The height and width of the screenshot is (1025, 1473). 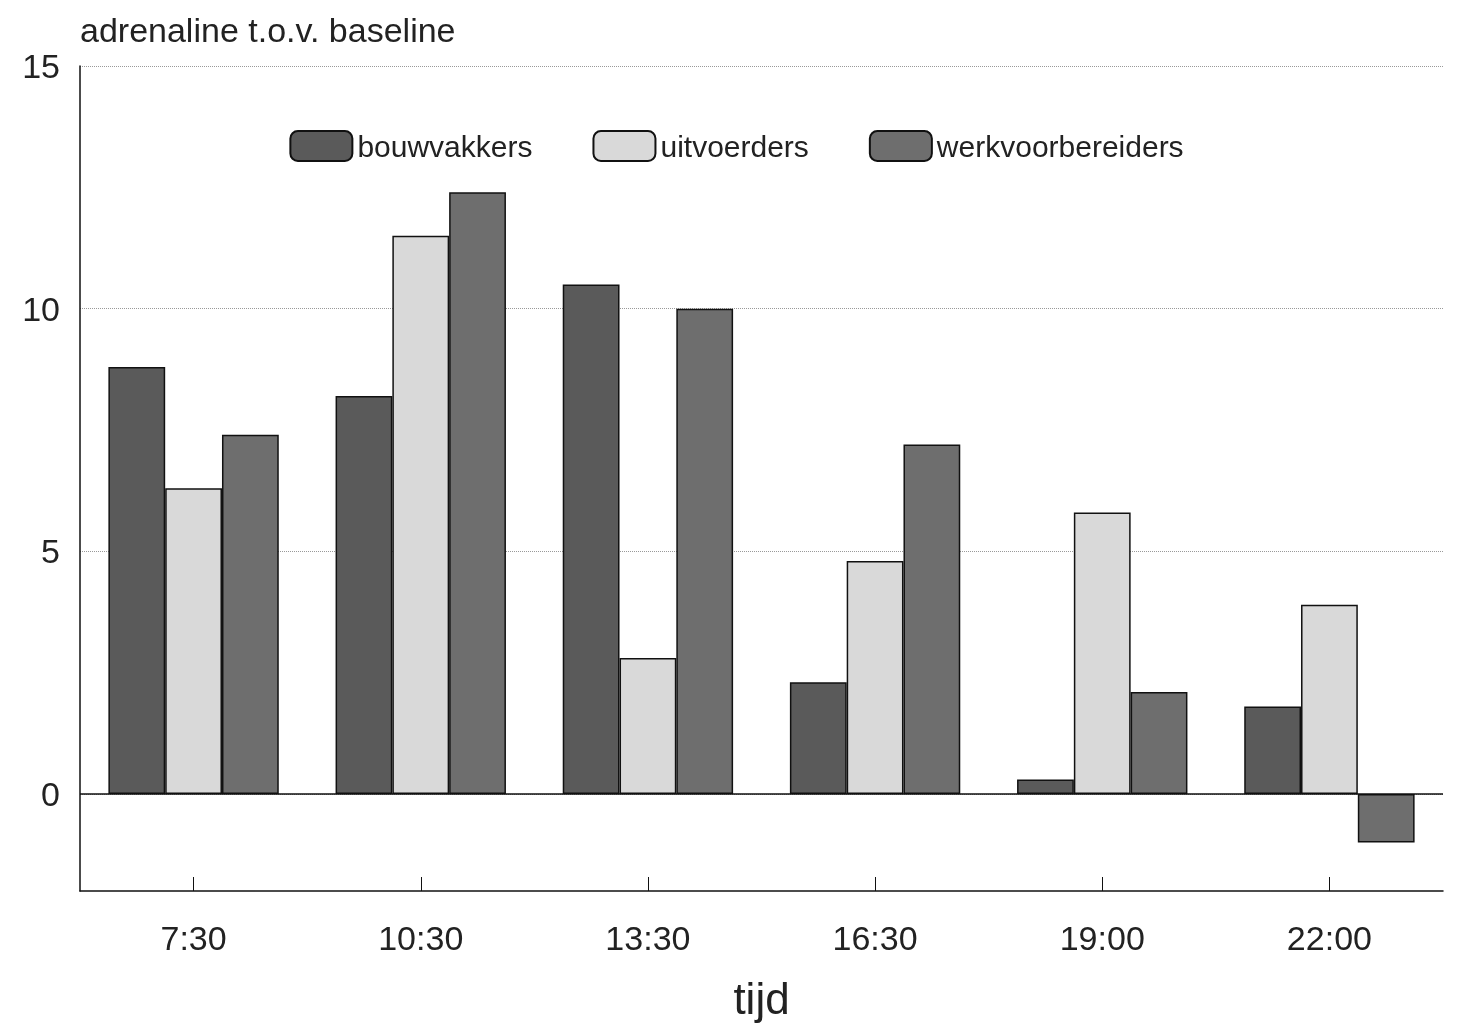 I want to click on y-tick-label: 5, so click(x=50, y=551).